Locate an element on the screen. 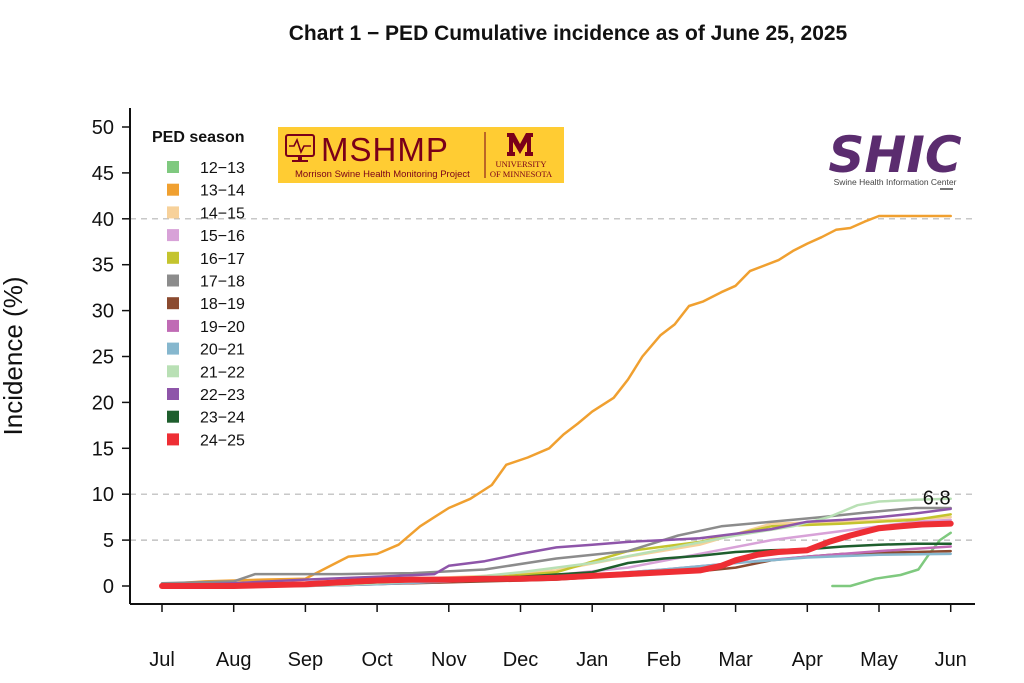  x-tick-label: Apr is located at coordinates (807, 660).